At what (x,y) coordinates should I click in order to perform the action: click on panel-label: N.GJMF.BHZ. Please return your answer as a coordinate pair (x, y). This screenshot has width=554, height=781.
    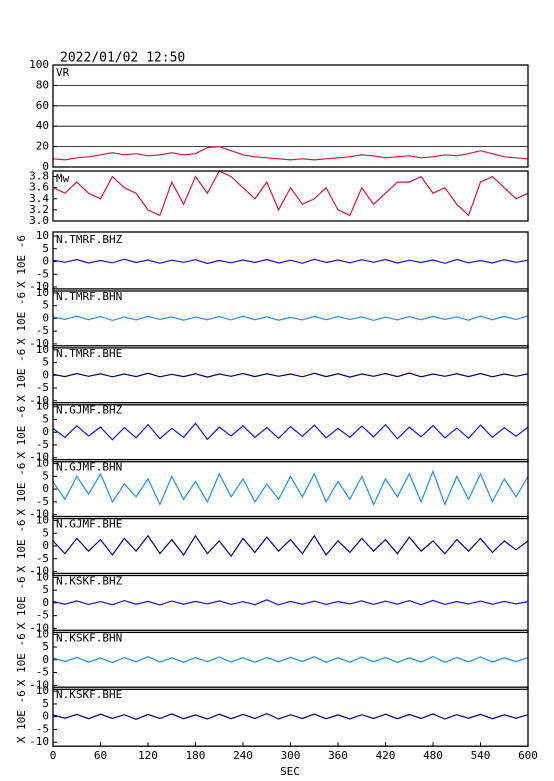
    Looking at the image, I should click on (89, 410).